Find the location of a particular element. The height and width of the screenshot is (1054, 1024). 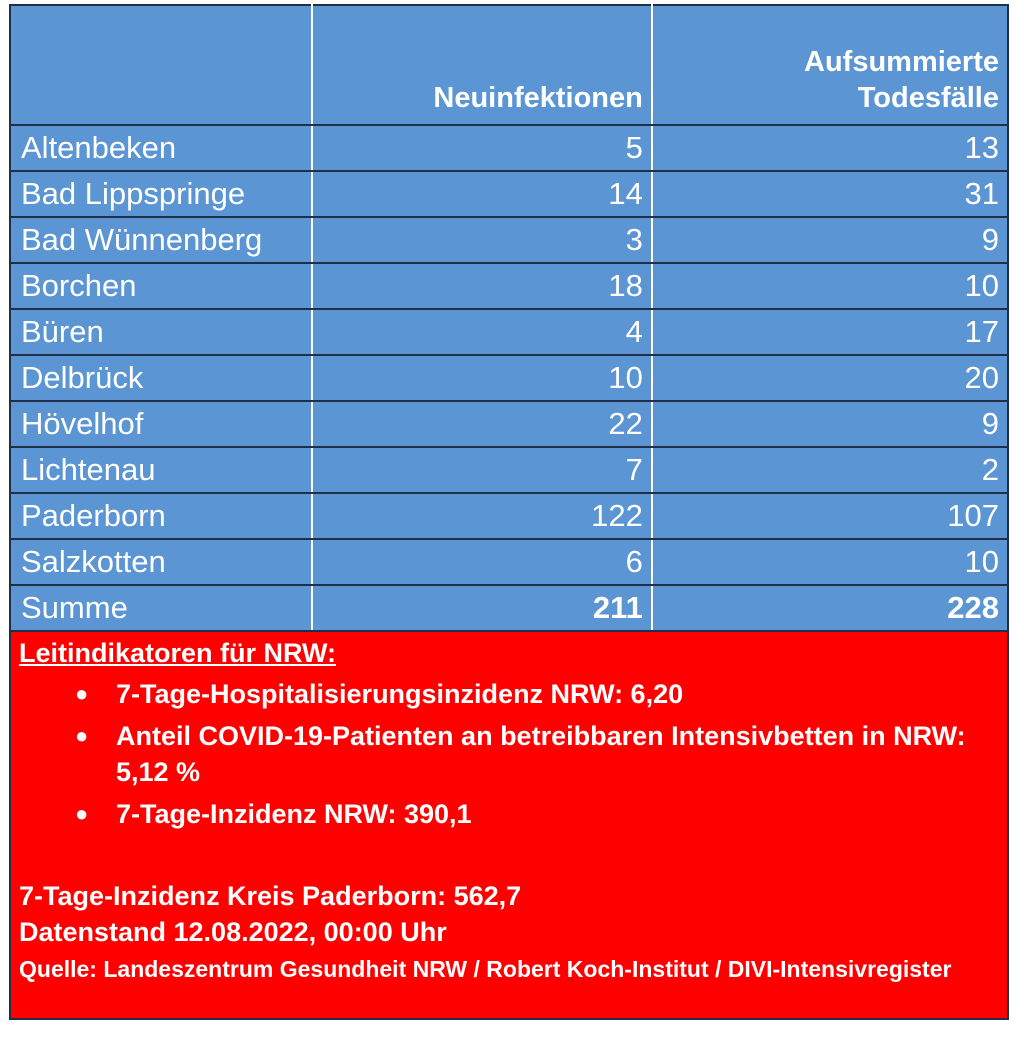

row-name: Lichtenau is located at coordinates (161, 470).